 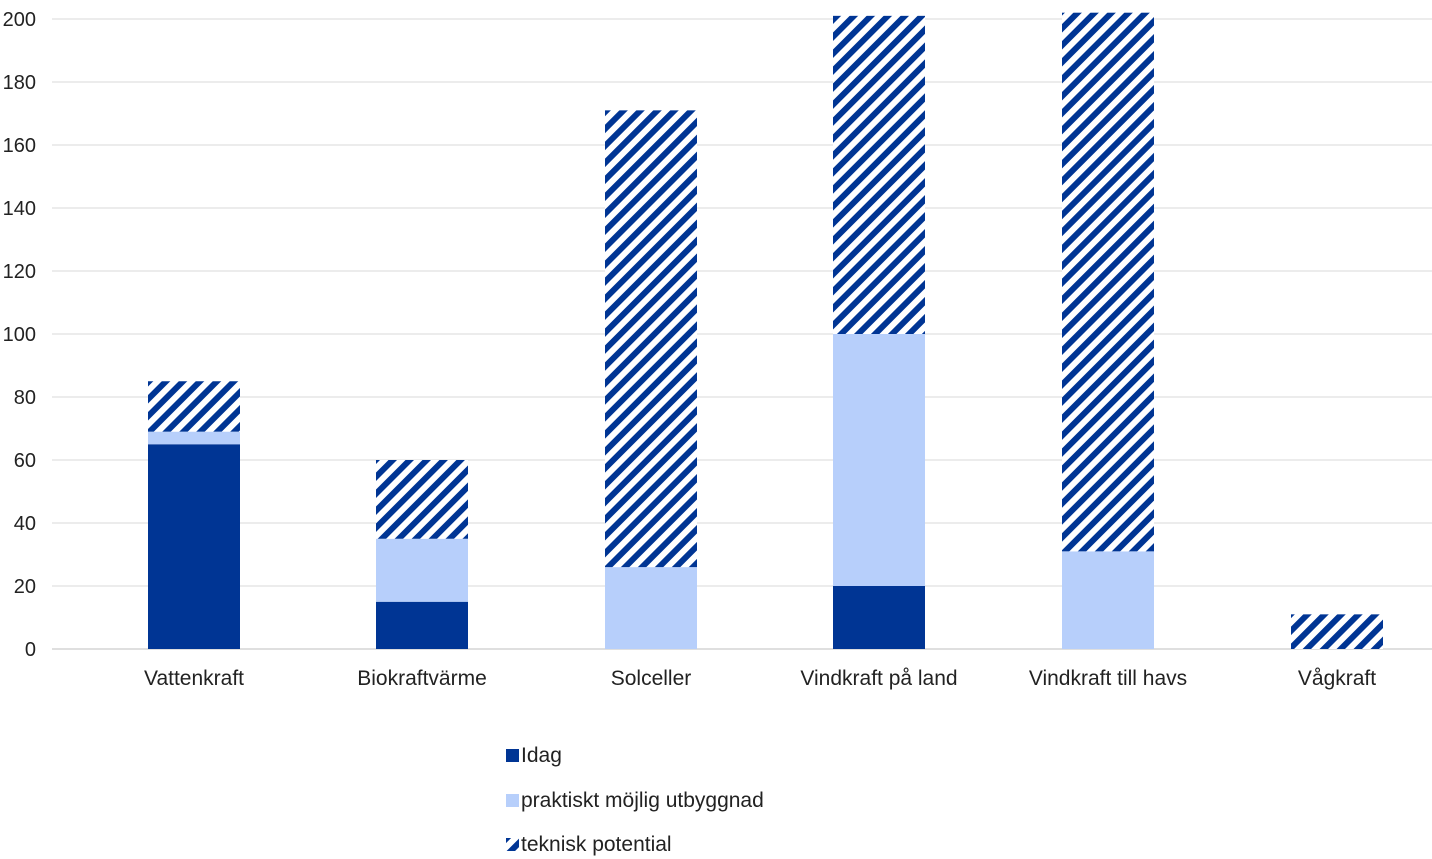 What do you see at coordinates (194, 678) in the screenshot?
I see `x-category-label: Vattenkraft` at bounding box center [194, 678].